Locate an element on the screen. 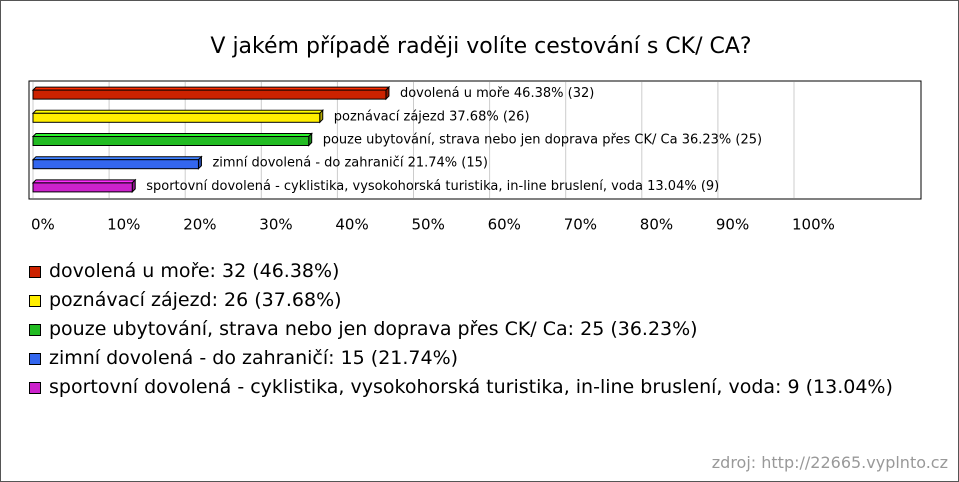  x-tick-label: 50% is located at coordinates (428, 225).